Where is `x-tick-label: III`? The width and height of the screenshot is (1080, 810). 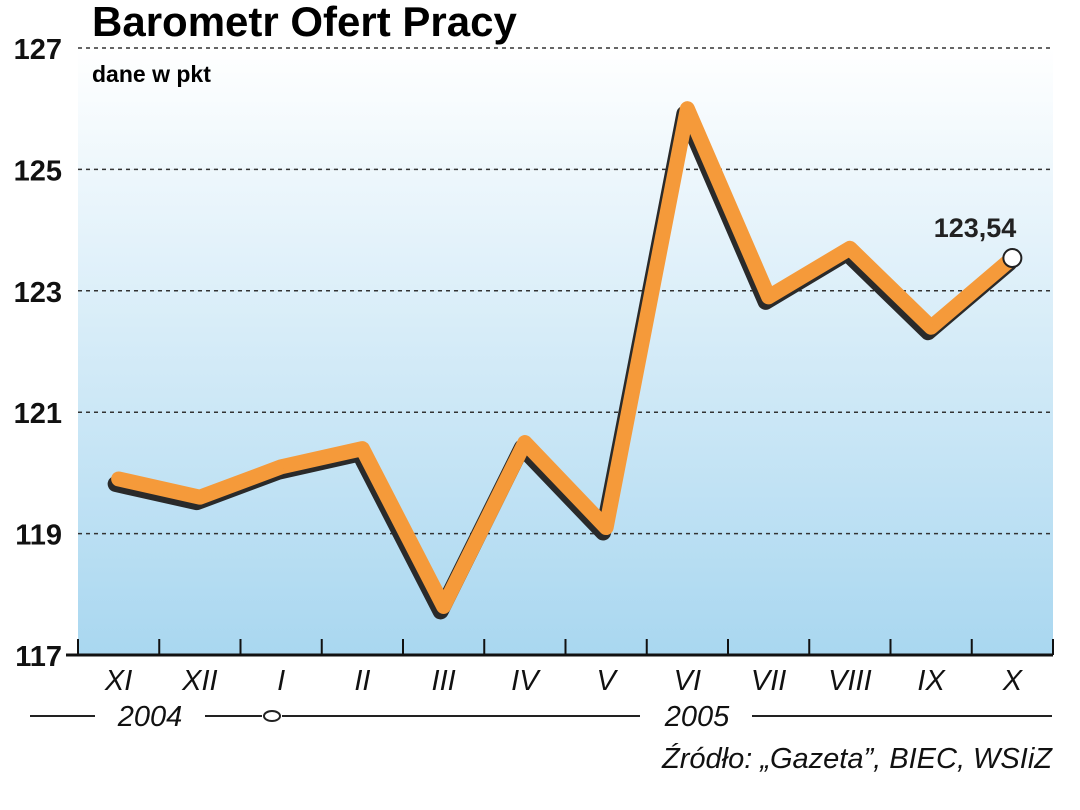 x-tick-label: III is located at coordinates (444, 681).